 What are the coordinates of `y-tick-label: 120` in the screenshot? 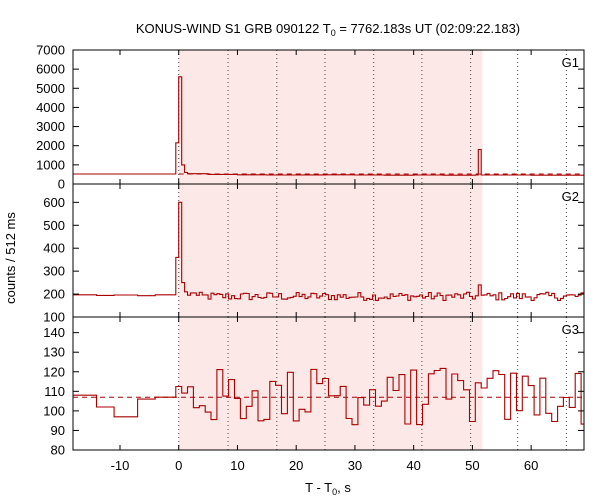 It's located at (54, 371).